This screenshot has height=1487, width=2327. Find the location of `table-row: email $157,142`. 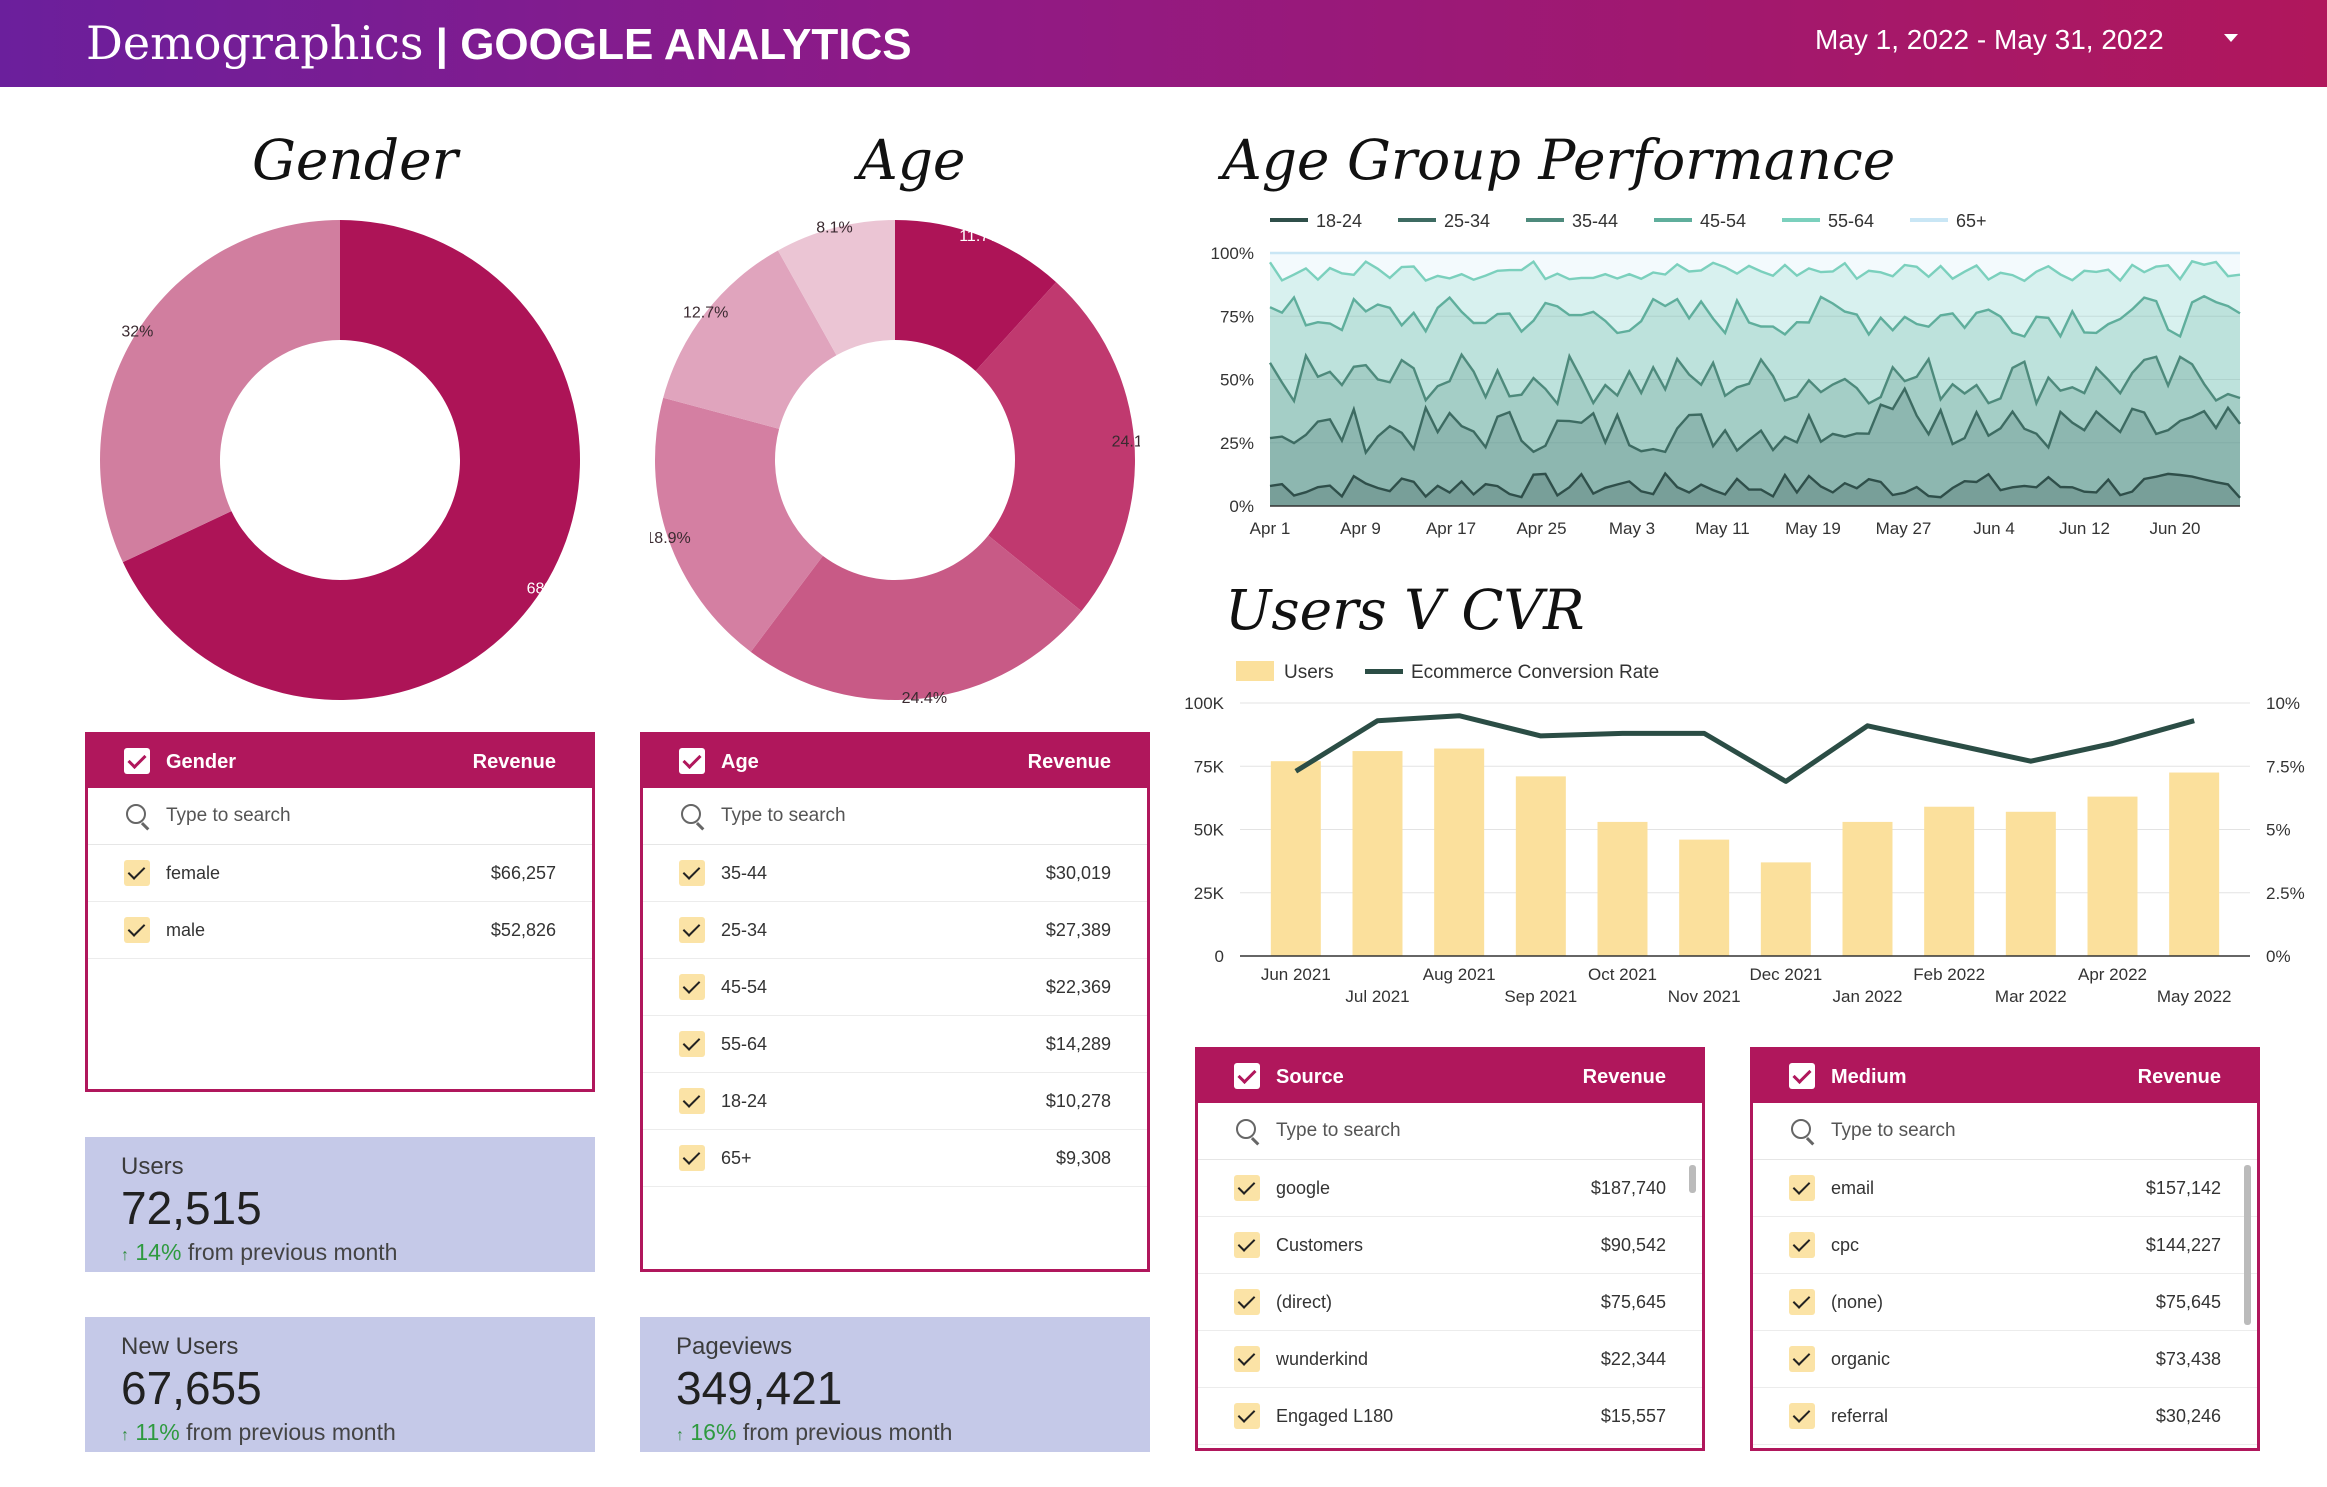

table-row: email $157,142 is located at coordinates (2005, 1188).